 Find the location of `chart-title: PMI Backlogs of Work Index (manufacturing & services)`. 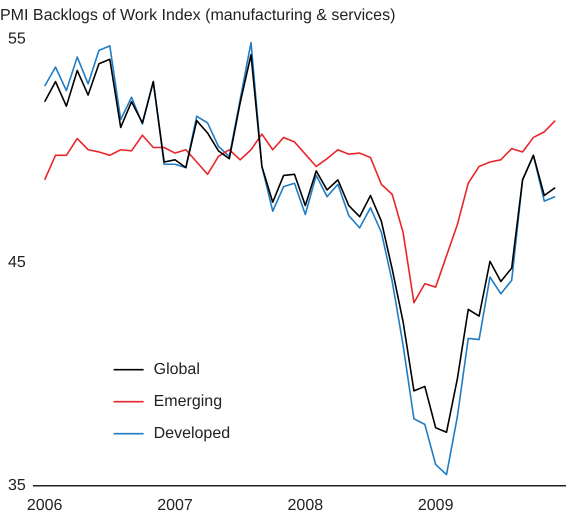

chart-title: PMI Backlogs of Work Index (manufacturing & services) is located at coordinates (198, 15).